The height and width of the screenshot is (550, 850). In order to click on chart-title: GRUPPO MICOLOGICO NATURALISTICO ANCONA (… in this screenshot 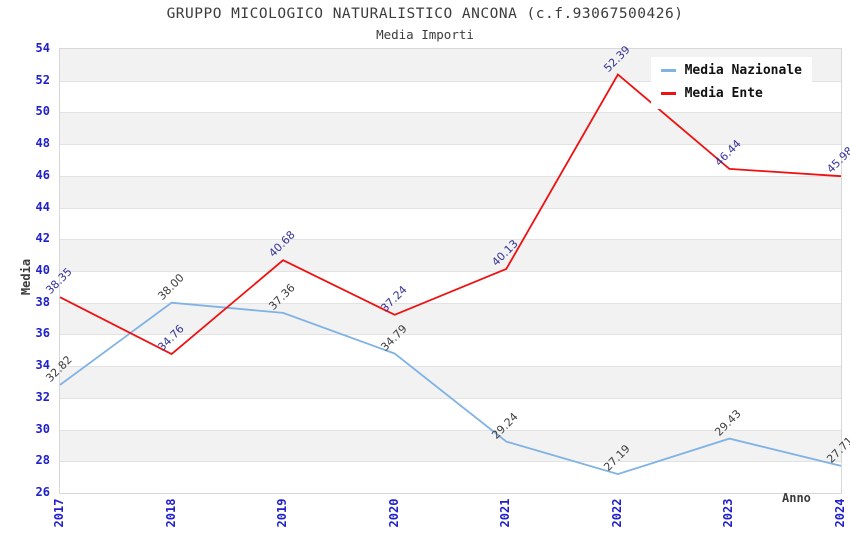, I will do `click(425, 14)`.